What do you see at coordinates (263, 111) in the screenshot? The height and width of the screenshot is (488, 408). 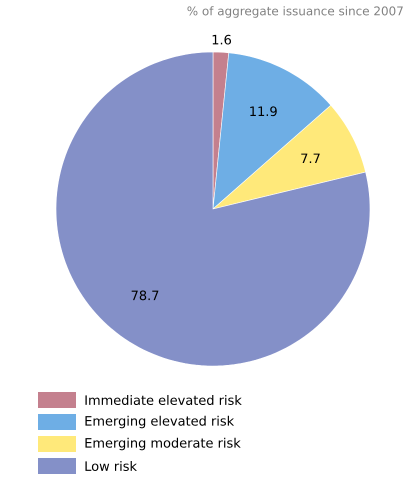 I see `data-label: 11.9` at bounding box center [263, 111].